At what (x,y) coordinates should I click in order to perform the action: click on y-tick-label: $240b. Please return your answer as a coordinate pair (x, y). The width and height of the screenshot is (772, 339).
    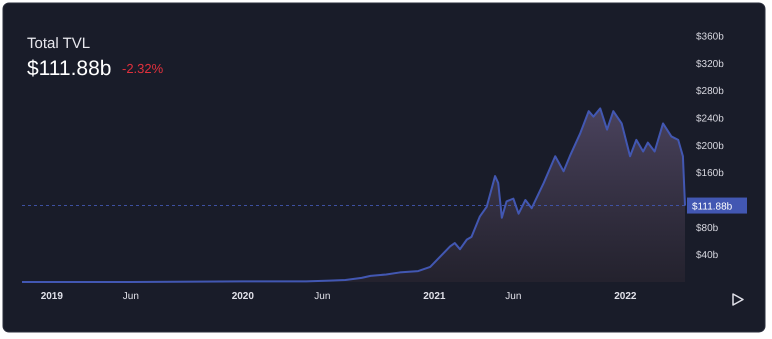
    Looking at the image, I should click on (710, 119).